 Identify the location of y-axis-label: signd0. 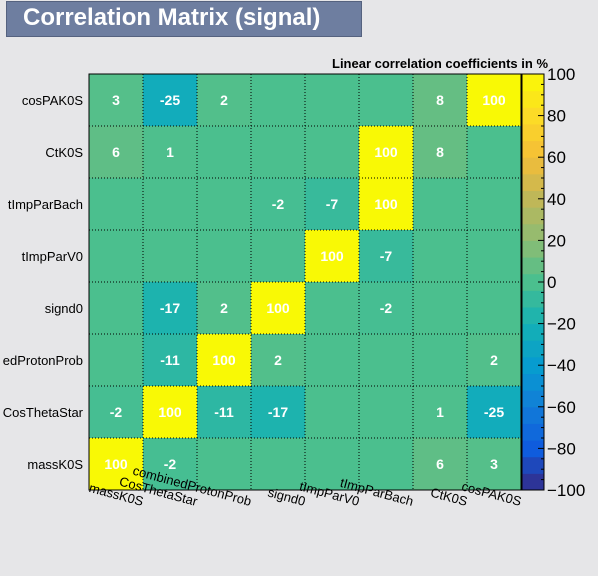
(64, 308).